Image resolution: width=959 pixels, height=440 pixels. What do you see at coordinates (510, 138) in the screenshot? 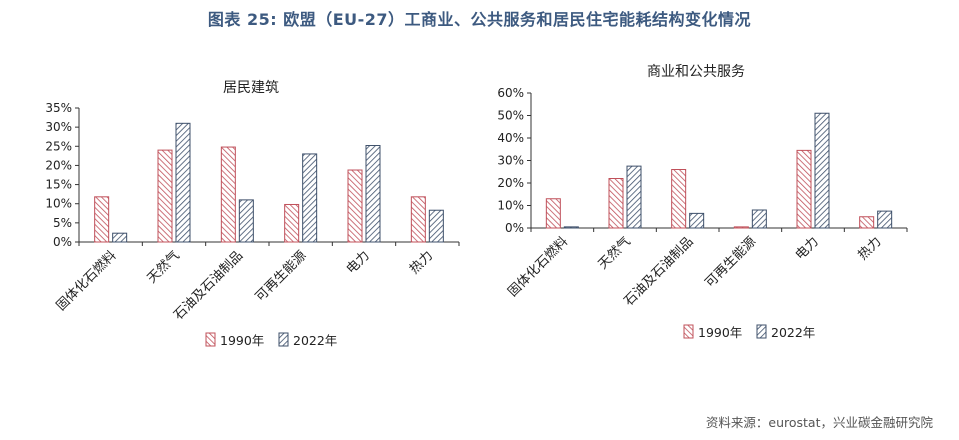
I see `y-tick-label: 40%` at bounding box center [510, 138].